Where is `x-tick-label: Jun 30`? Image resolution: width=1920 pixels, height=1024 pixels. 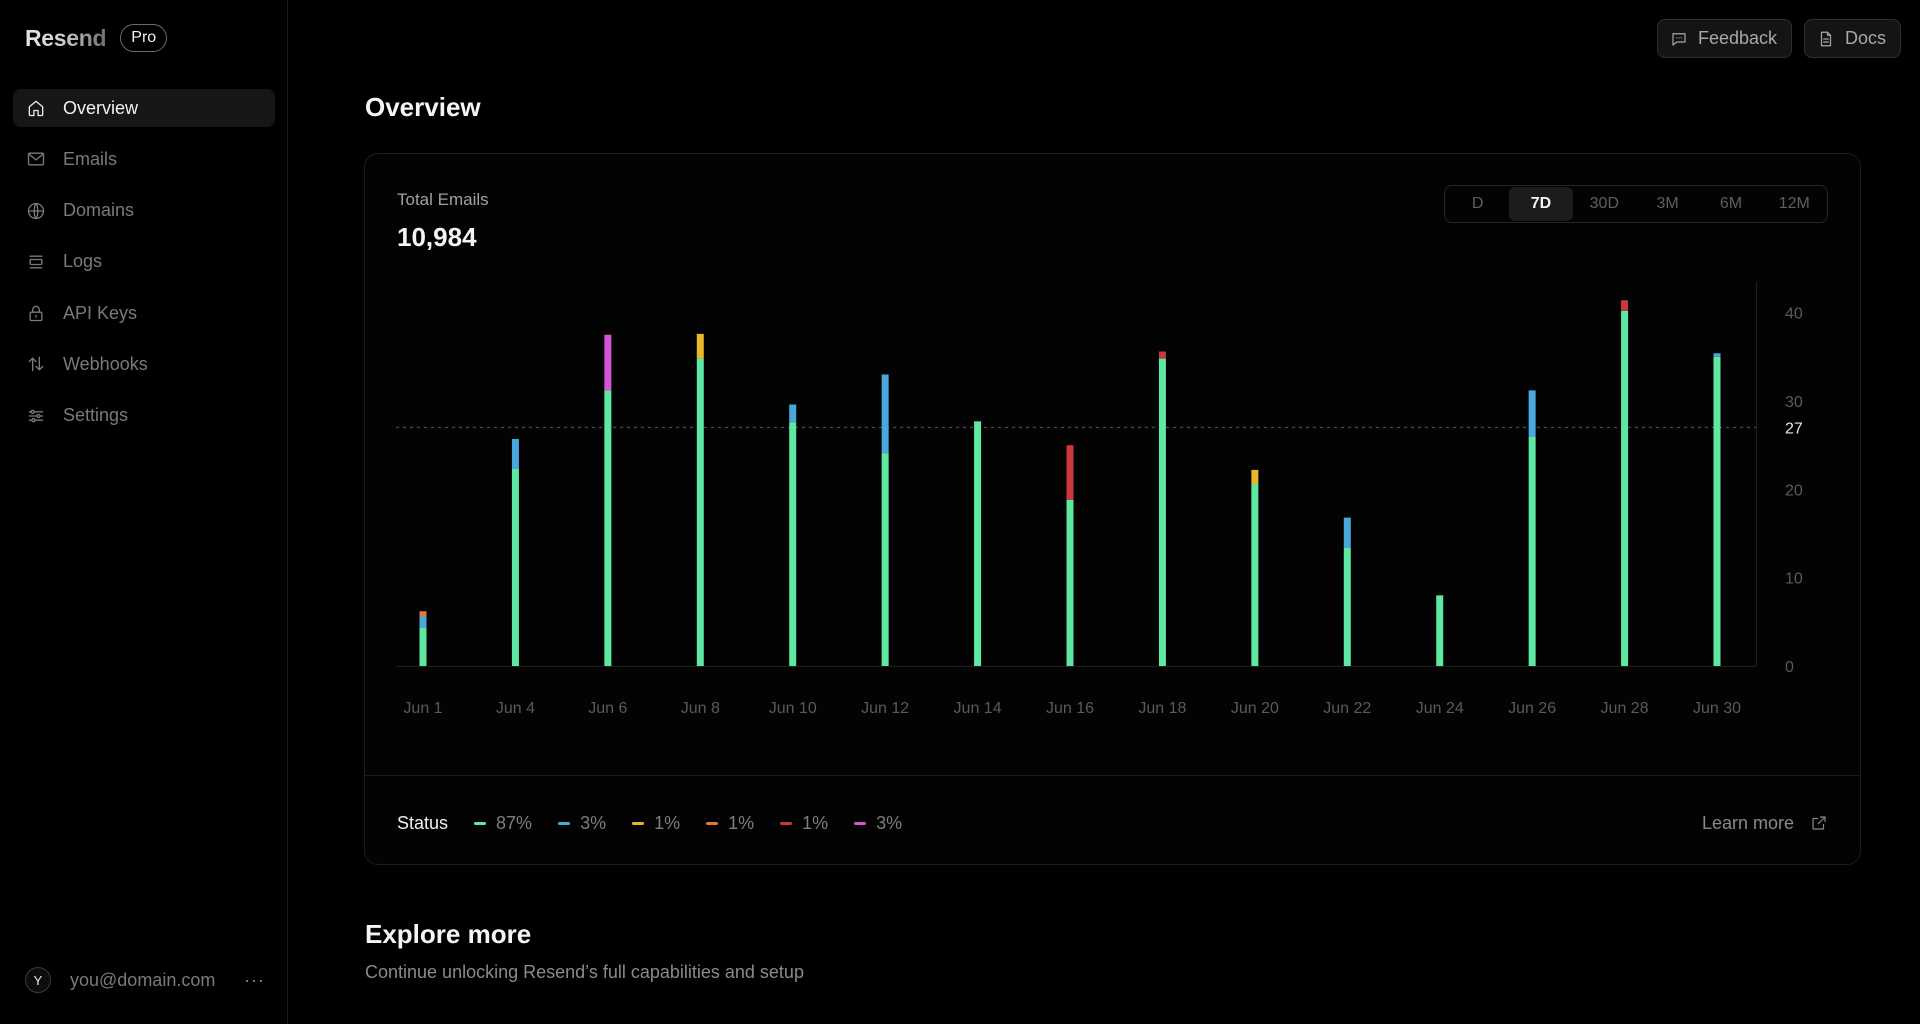 x-tick-label: Jun 30 is located at coordinates (1717, 708).